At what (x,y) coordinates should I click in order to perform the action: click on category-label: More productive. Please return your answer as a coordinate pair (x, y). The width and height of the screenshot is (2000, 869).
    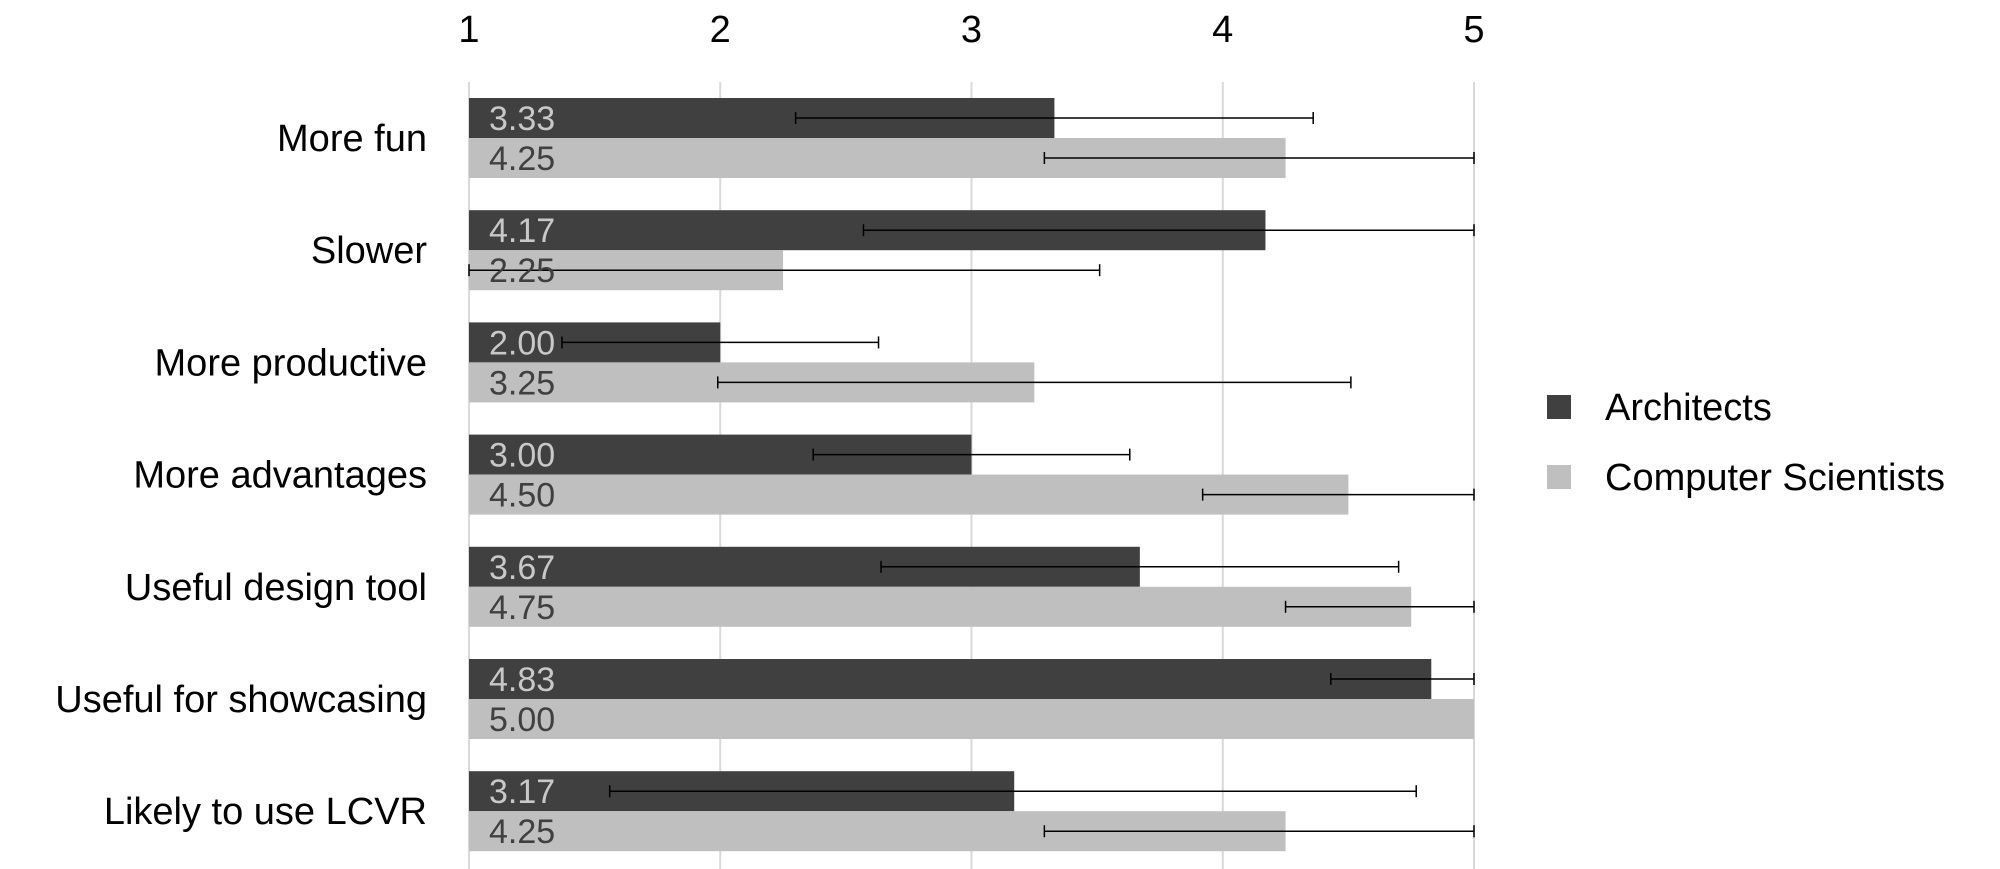
    Looking at the image, I should click on (291, 363).